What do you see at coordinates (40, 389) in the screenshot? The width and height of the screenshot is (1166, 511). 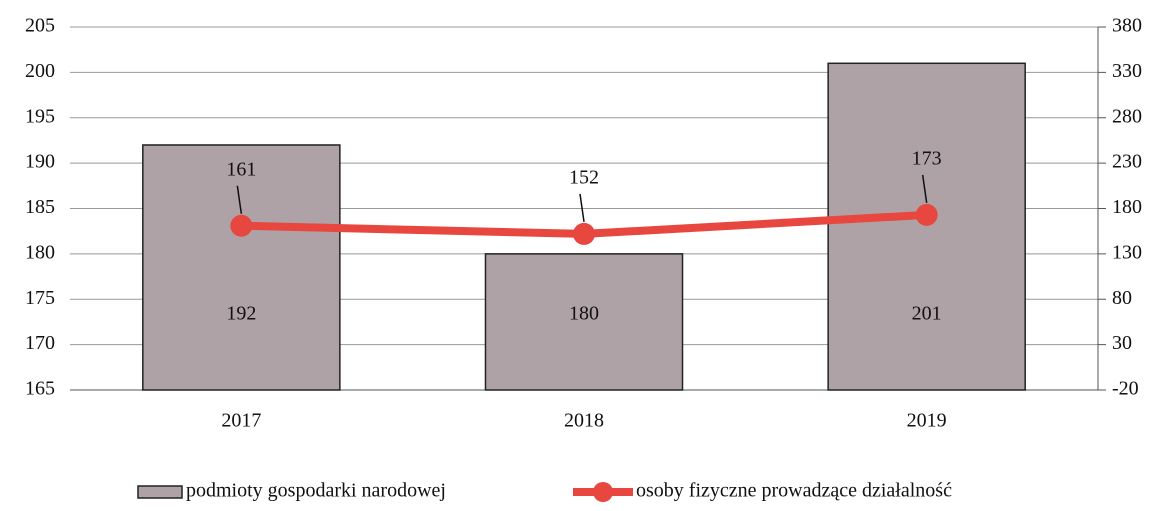 I see `y-tick-label: 165` at bounding box center [40, 389].